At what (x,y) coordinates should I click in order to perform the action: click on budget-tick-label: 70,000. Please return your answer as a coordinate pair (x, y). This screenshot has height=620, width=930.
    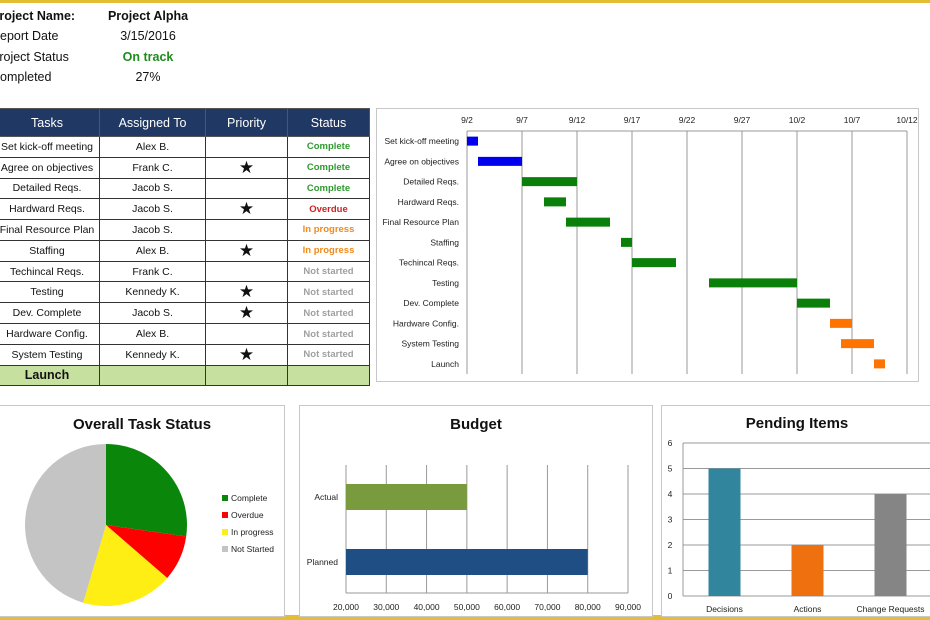
    Looking at the image, I should click on (547, 607).